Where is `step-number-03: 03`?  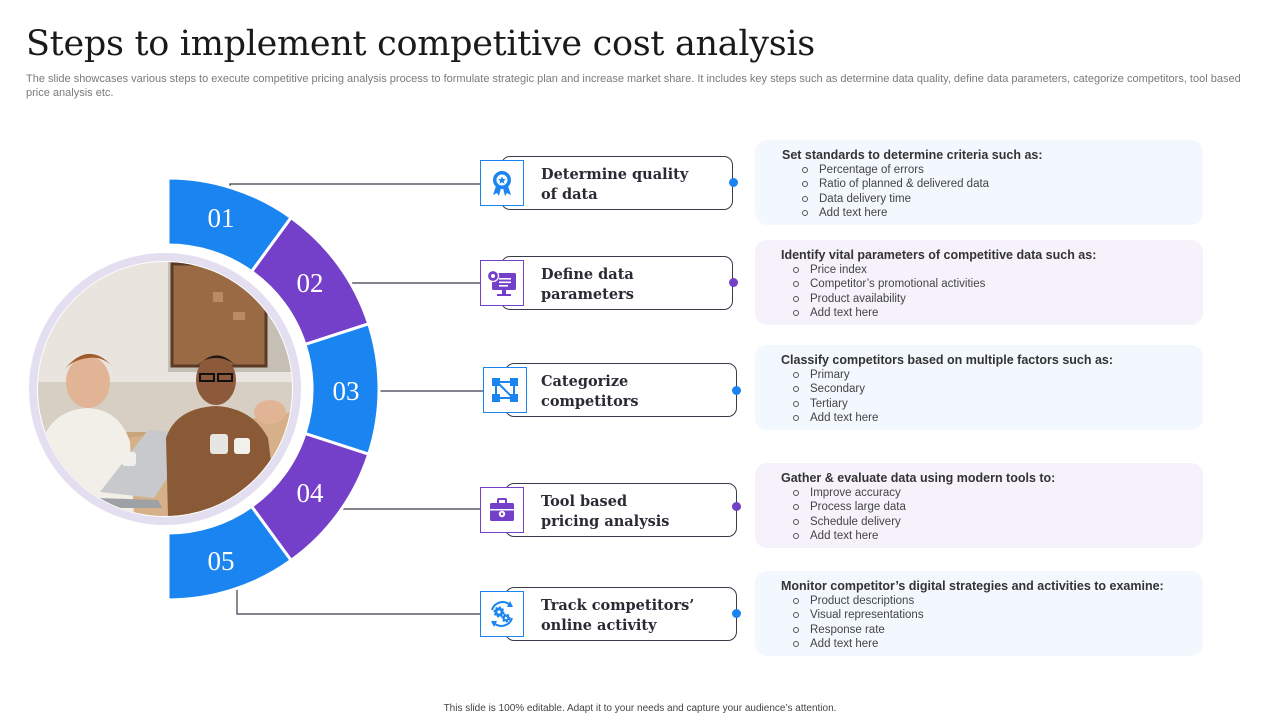 step-number-03: 03 is located at coordinates (346, 391).